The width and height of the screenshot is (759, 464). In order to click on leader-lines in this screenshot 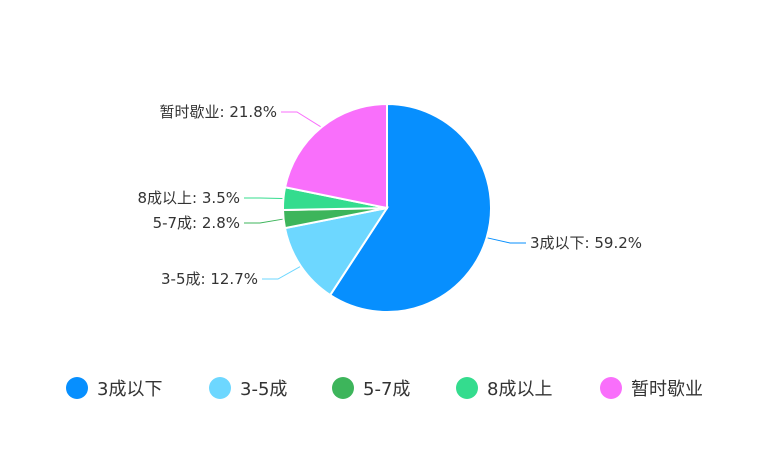, I will do `click(385, 195)`.